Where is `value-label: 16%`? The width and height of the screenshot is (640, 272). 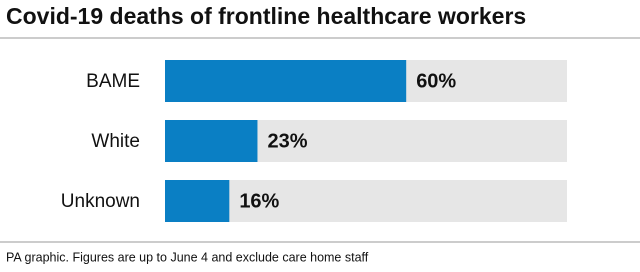 value-label: 16% is located at coordinates (259, 201).